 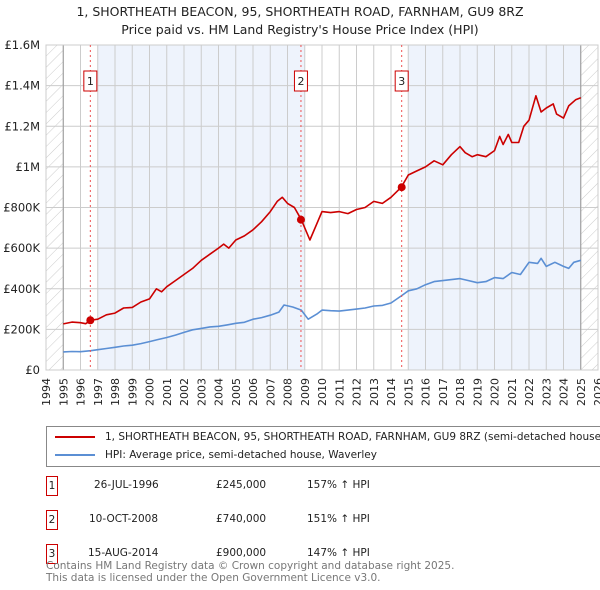 I want to click on y-tick-label: £1.6M, so click(x=22, y=45).